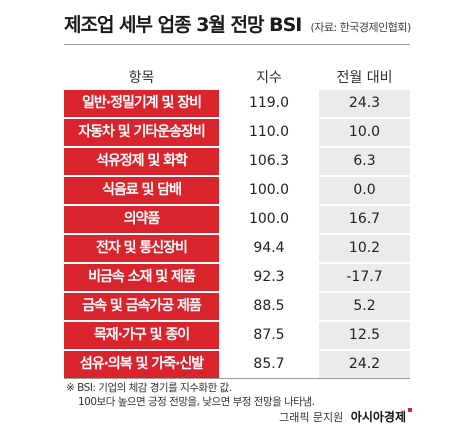 The height and width of the screenshot is (430, 474). I want to click on row-index-value: 92.3, so click(269, 277).